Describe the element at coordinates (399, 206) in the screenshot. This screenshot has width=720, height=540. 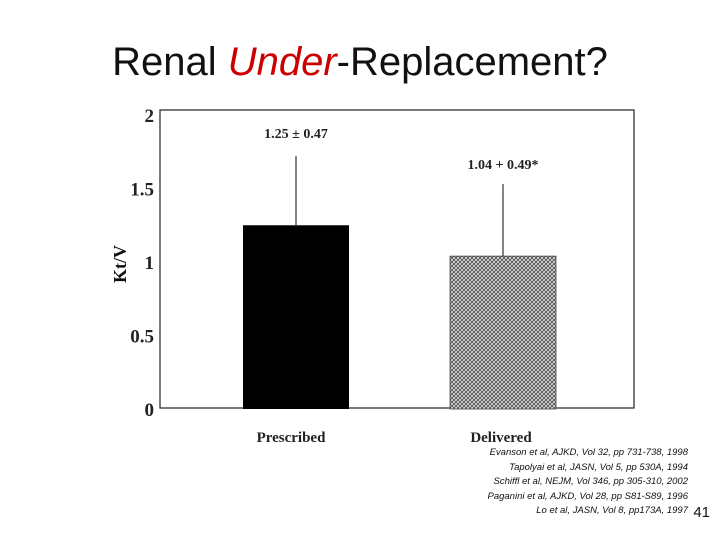
I see `error-bars` at that location.